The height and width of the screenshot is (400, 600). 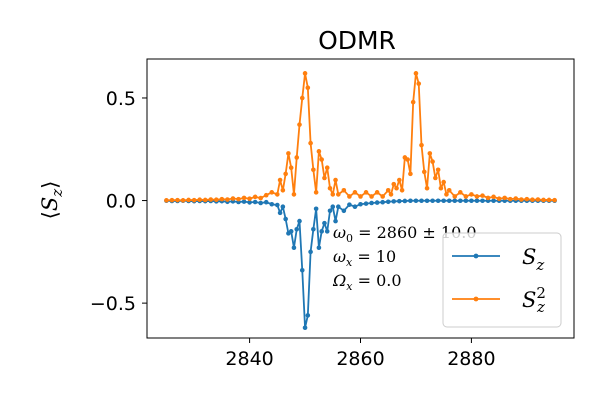 I want to click on legend-label-sz2: S2 z, so click(x=534, y=300).